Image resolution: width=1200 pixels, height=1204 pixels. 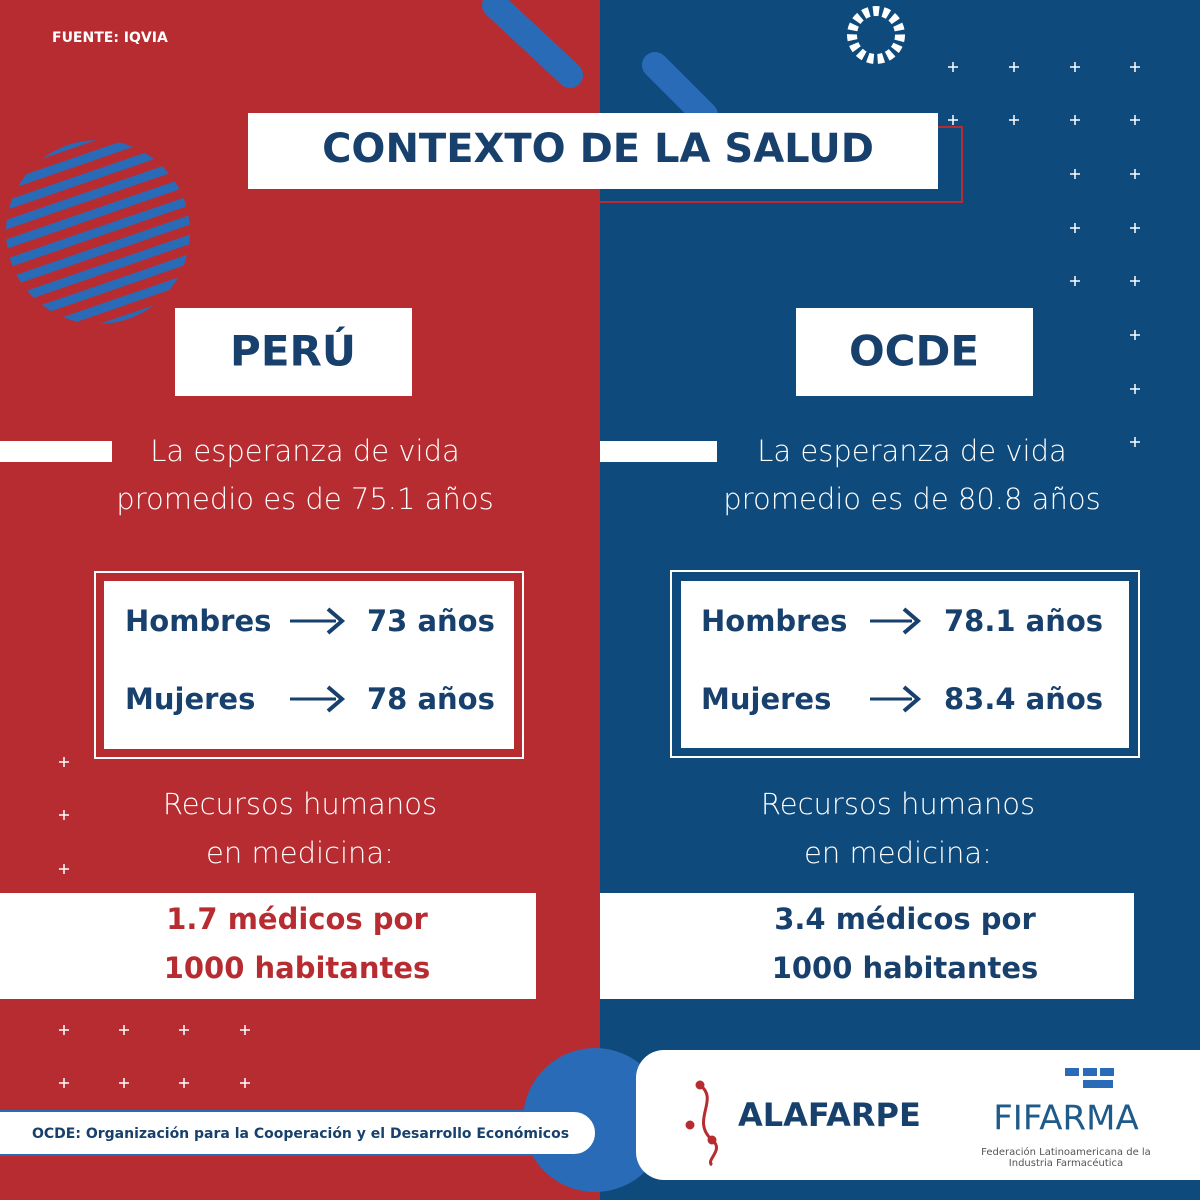 What do you see at coordinates (1066, 1163) in the screenshot?
I see `fifarma-subtitle: Industria Farmacéutica` at bounding box center [1066, 1163].